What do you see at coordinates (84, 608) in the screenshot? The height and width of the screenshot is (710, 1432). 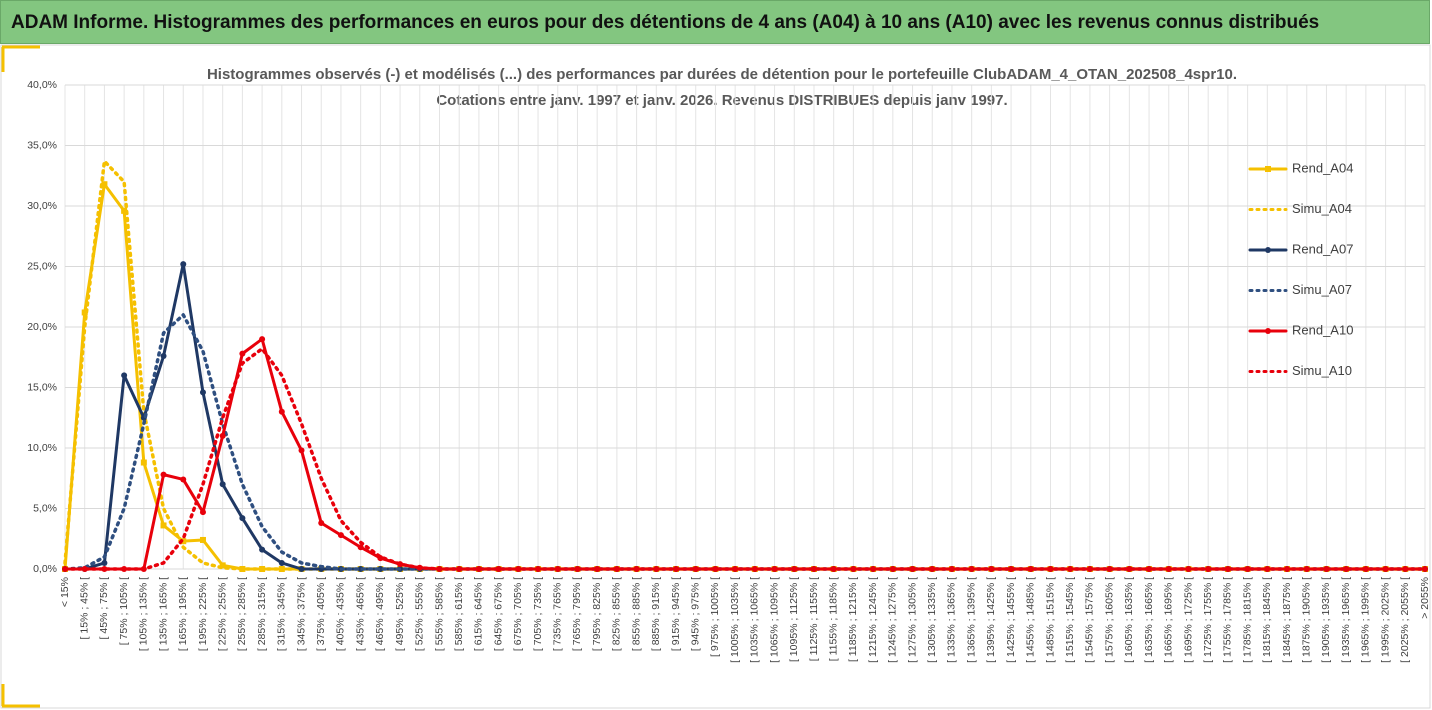 I see `x-tick-label: [ 15% ; 45% [` at bounding box center [84, 608].